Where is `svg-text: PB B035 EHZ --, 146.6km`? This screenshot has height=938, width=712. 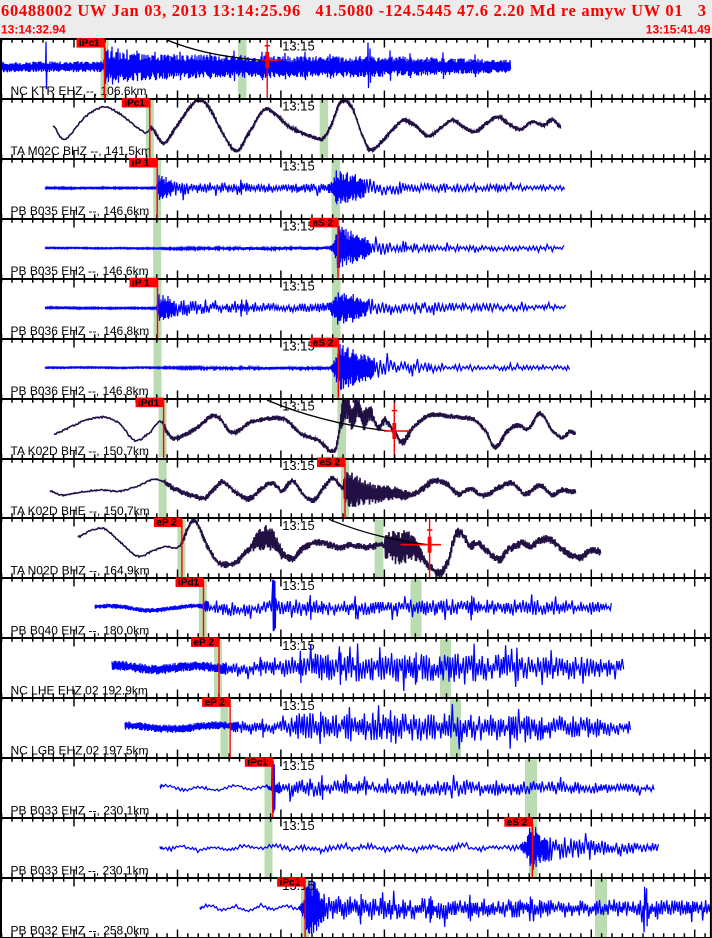
svg-text: PB B035 EHZ --, 146.6km is located at coordinates (80, 211).